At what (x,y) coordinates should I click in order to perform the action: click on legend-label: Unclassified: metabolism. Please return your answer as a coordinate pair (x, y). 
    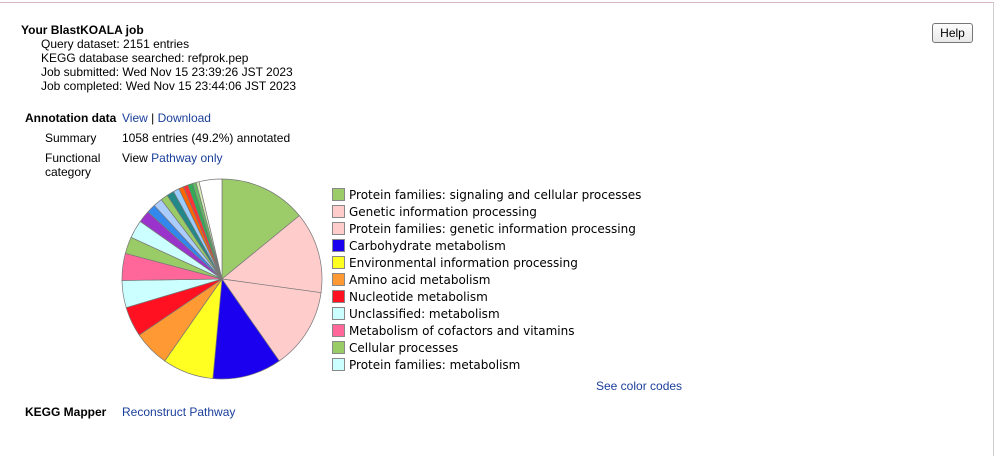
    Looking at the image, I should click on (424, 313).